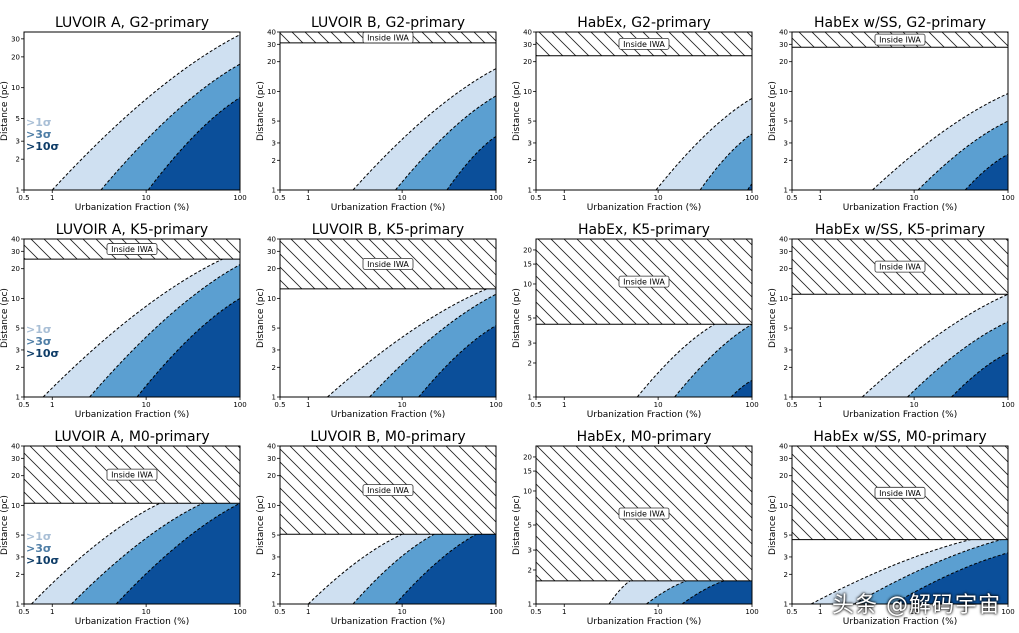 Image resolution: width=1019 pixels, height=633 pixels. I want to click on subplot-title: LUVOIR B, K5-primary, so click(388, 230).